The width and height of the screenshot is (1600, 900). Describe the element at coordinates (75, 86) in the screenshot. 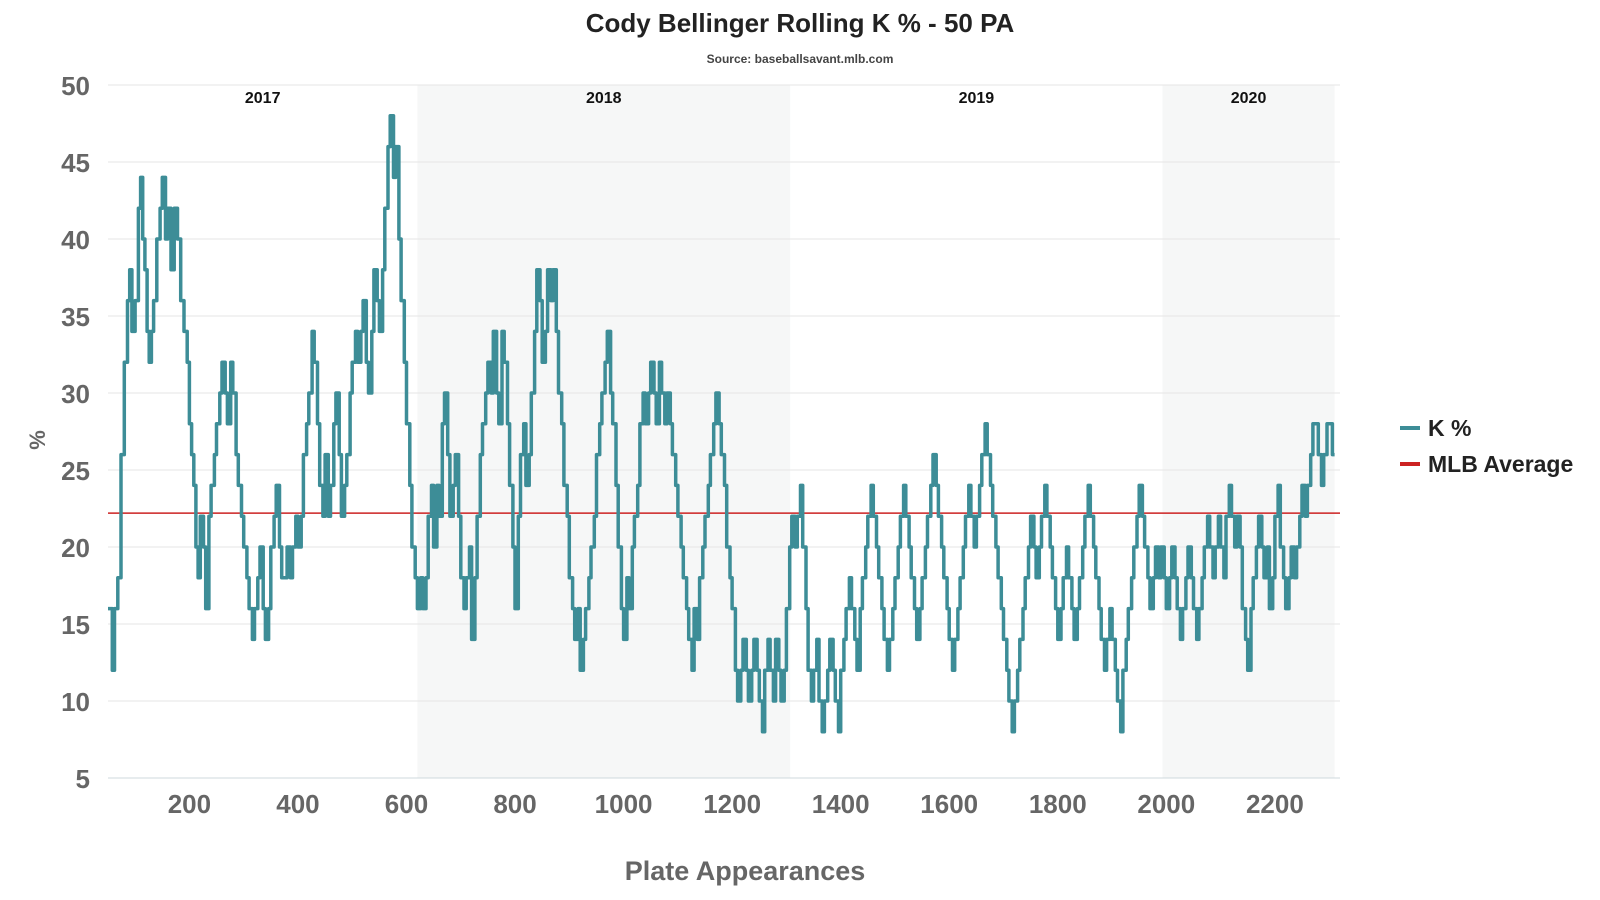

I see `y-tick-label: 50` at that location.